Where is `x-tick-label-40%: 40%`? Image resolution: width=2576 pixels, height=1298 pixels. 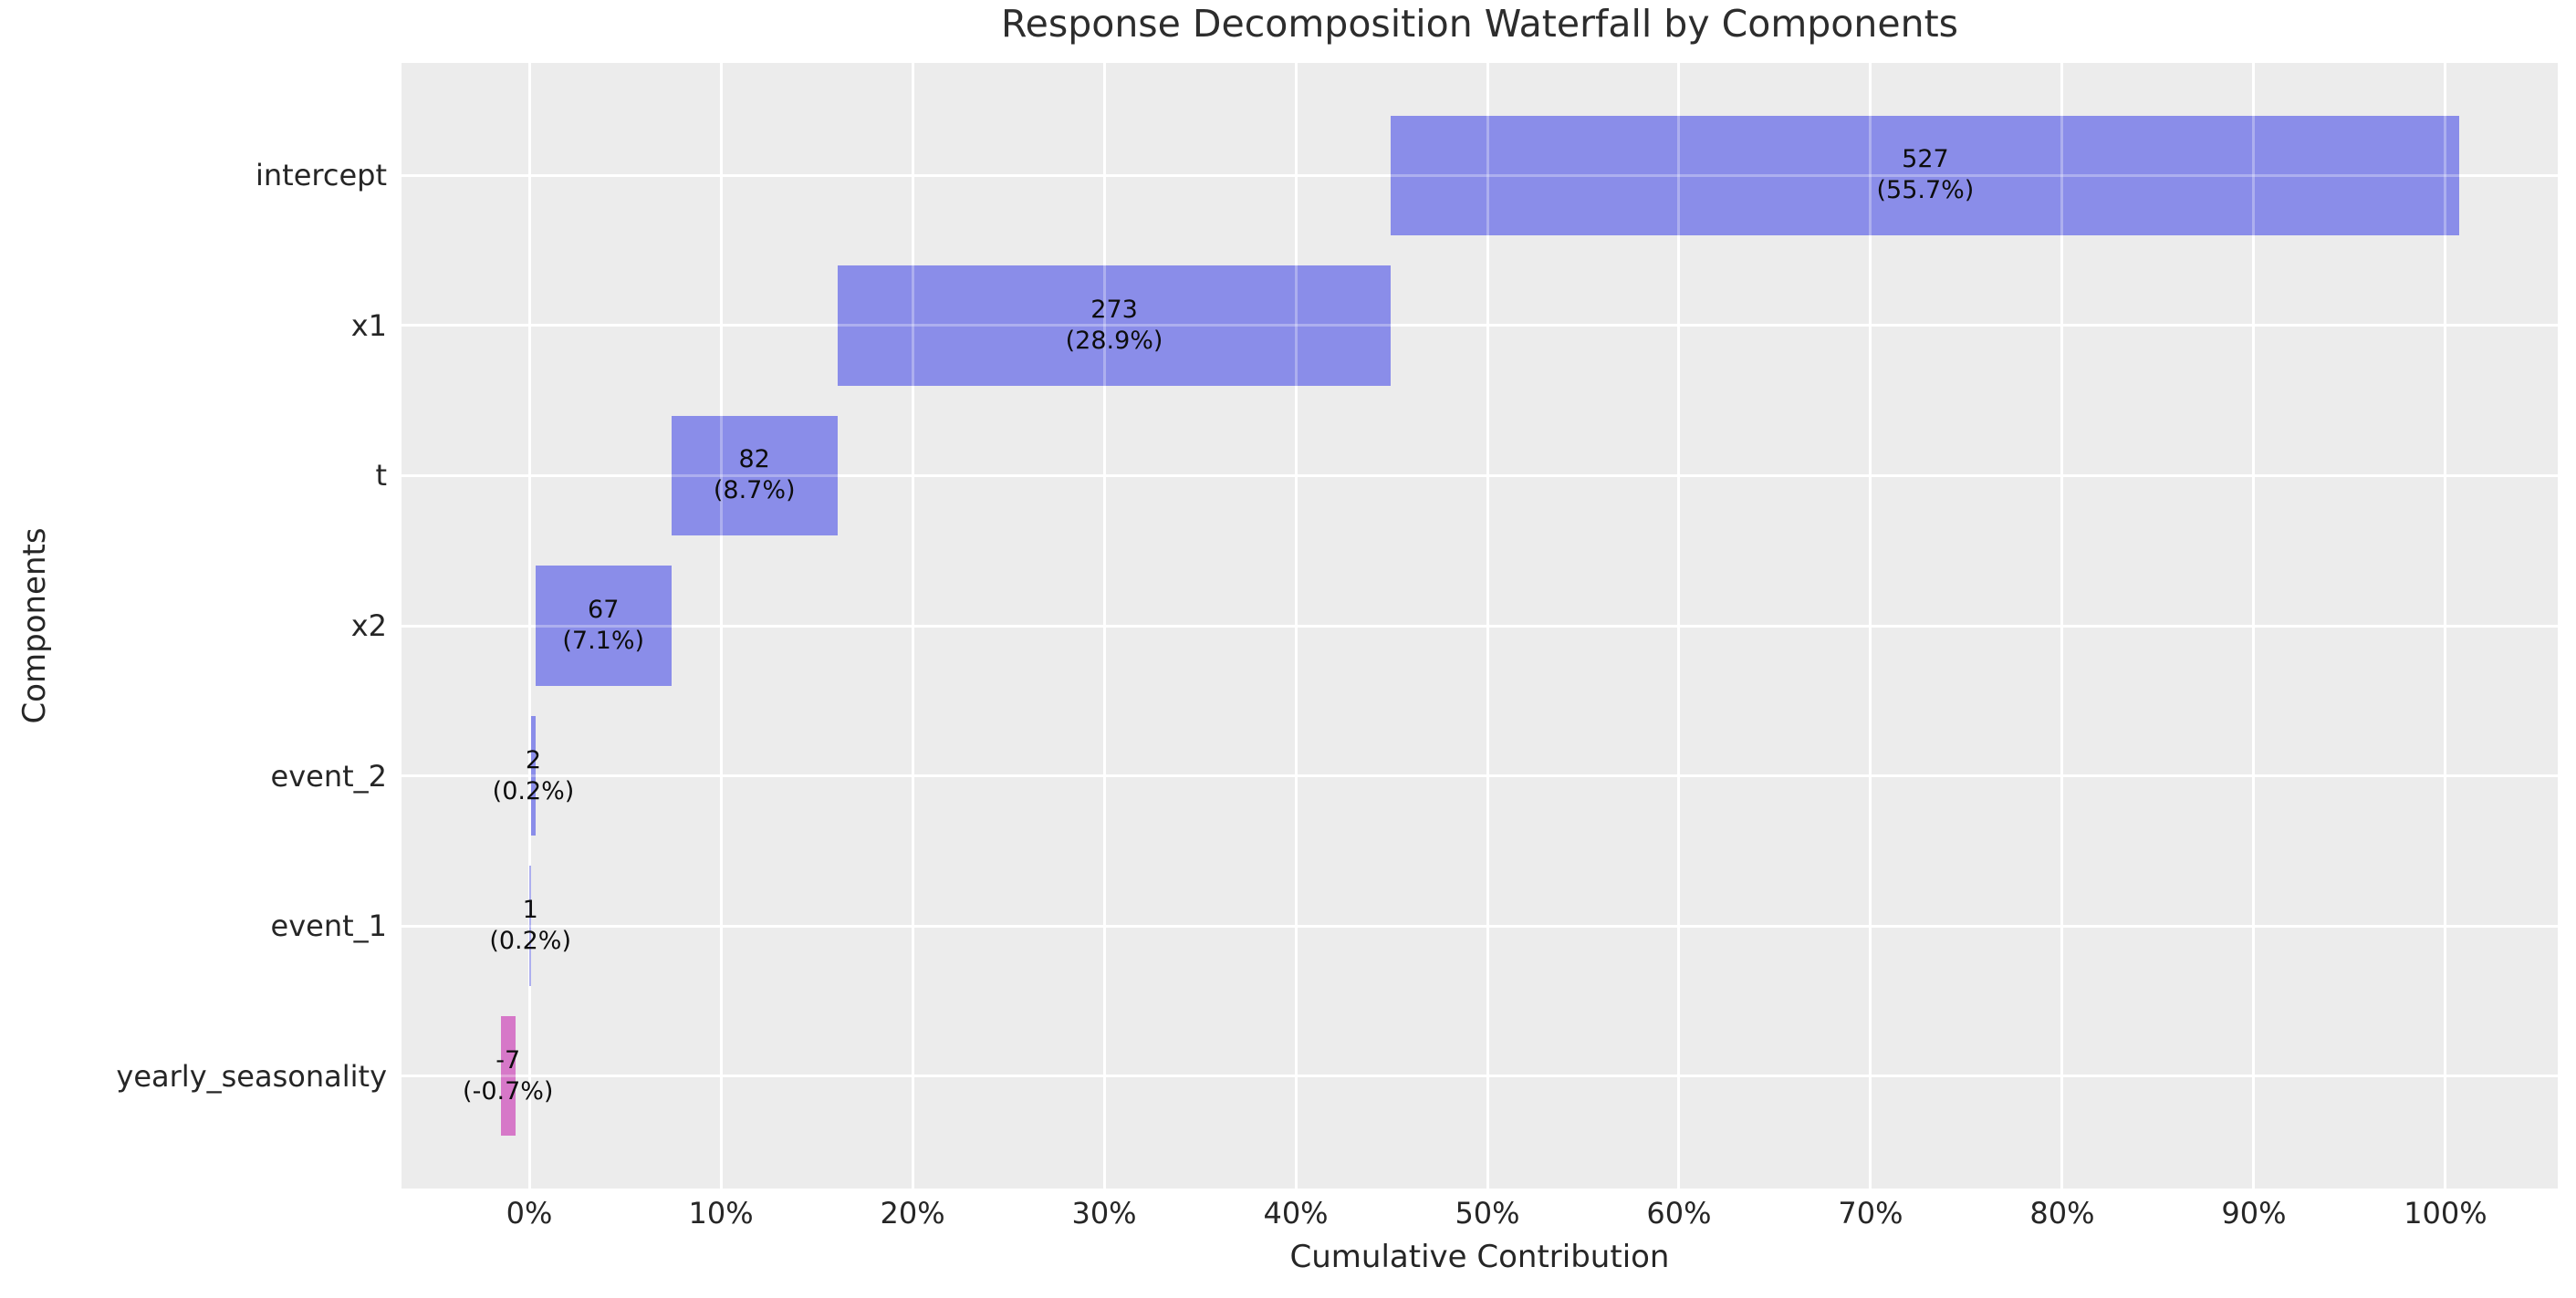
x-tick-label-40%: 40% is located at coordinates (1296, 1213).